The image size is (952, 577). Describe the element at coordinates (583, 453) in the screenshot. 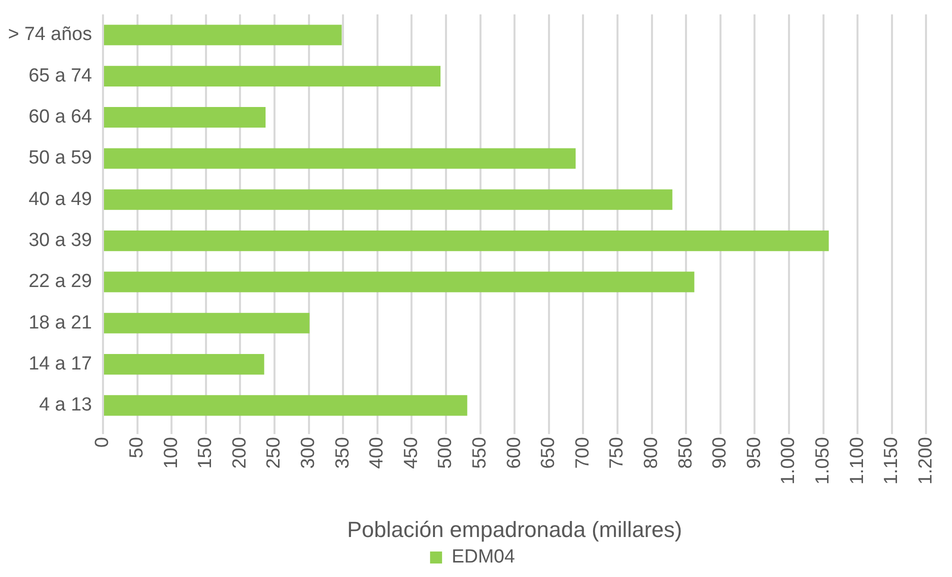

I see `x-tick-label: 700` at that location.